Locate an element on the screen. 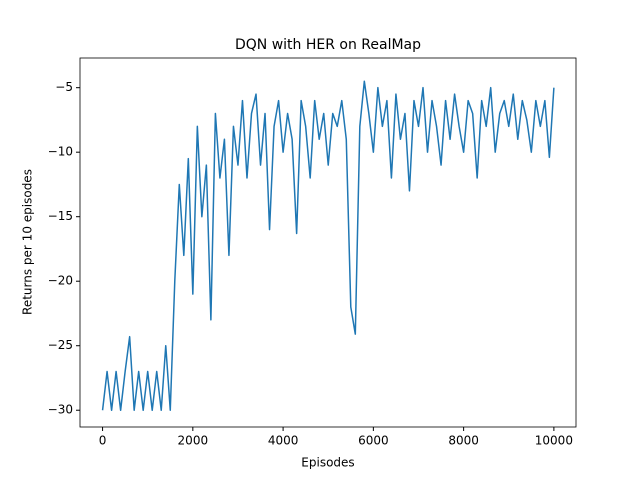  x-axis-label: Episodes is located at coordinates (327, 463).